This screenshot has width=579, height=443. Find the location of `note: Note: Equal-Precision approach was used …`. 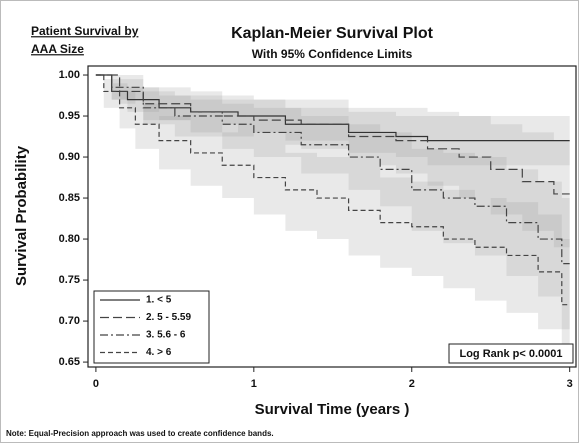

note: Note: Equal-Precision approach was used … is located at coordinates (140, 433).